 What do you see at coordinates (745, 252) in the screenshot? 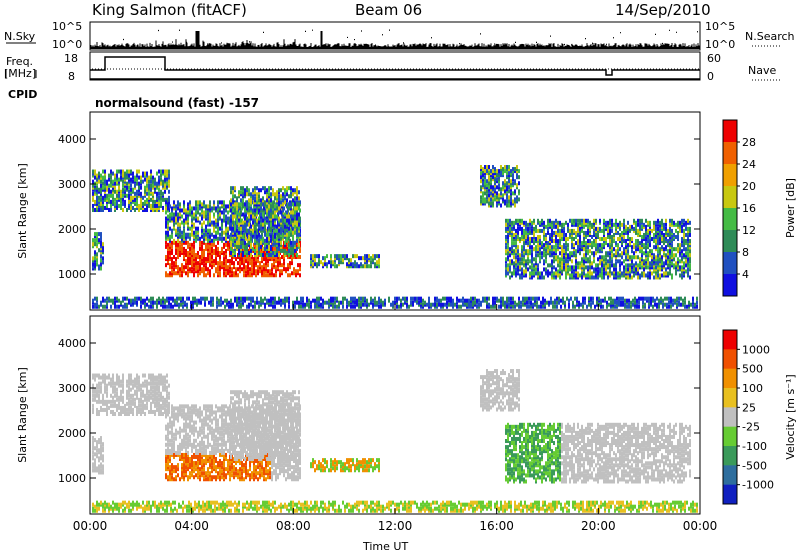
I see `colorbar-ticklabel-0-1: 8` at bounding box center [745, 252].